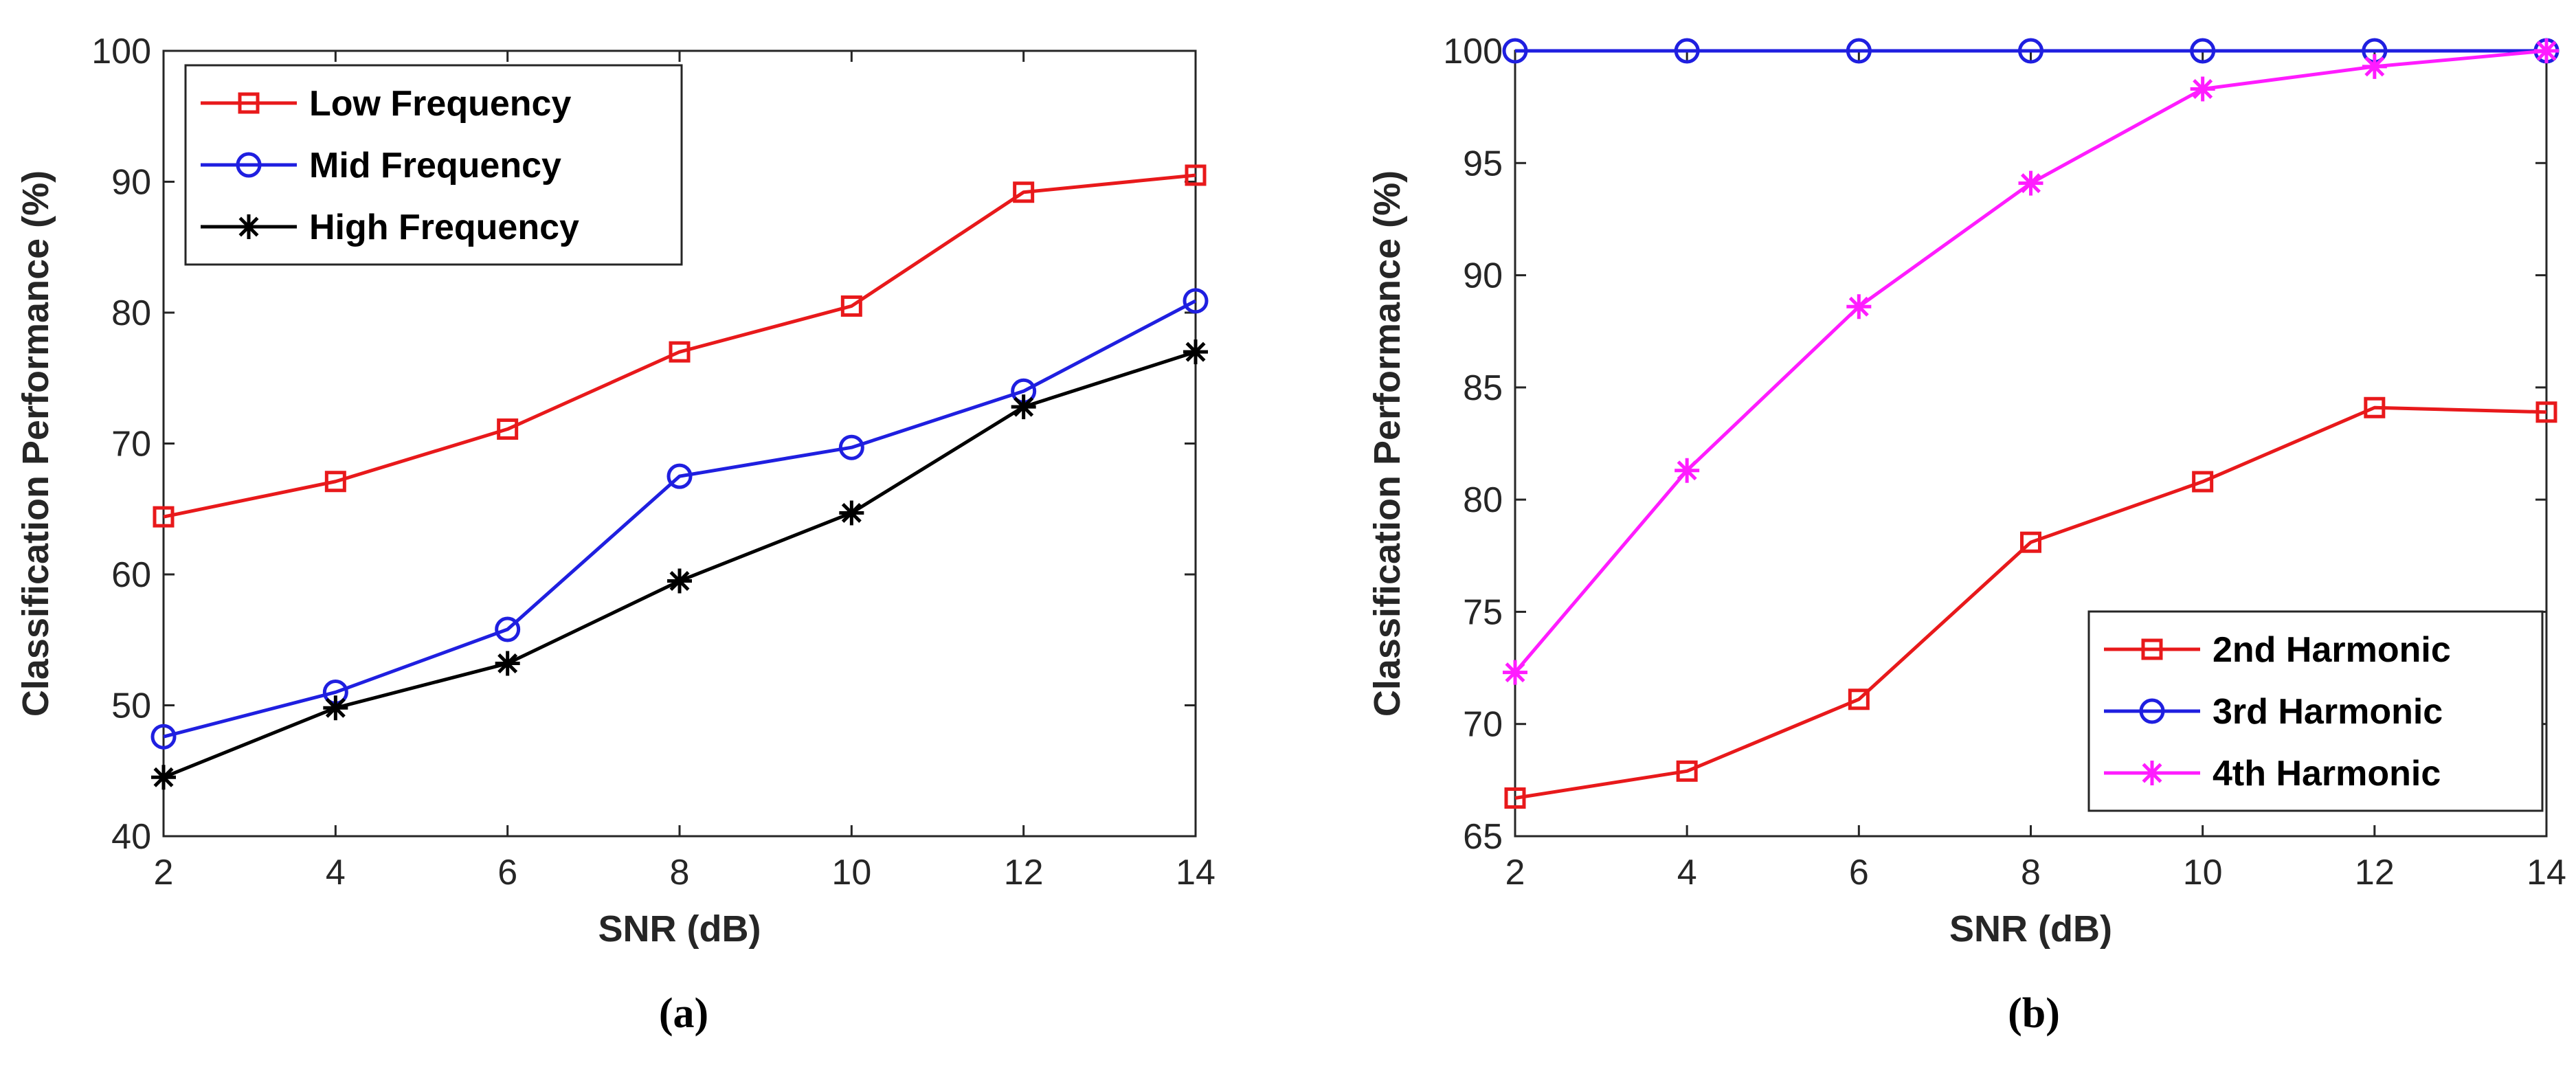  Describe the element at coordinates (683, 1013) in the screenshot. I see `panel-caption: (a)` at that location.